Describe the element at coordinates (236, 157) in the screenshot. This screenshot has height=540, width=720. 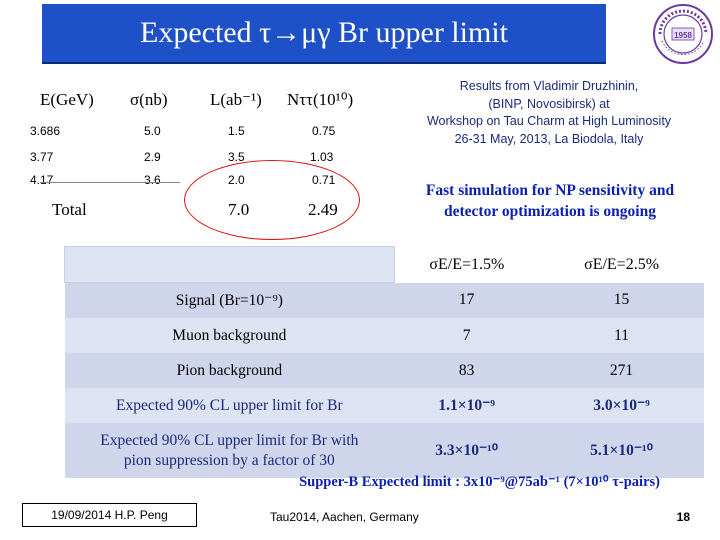
I see `row2-lumi: 3.5` at that location.